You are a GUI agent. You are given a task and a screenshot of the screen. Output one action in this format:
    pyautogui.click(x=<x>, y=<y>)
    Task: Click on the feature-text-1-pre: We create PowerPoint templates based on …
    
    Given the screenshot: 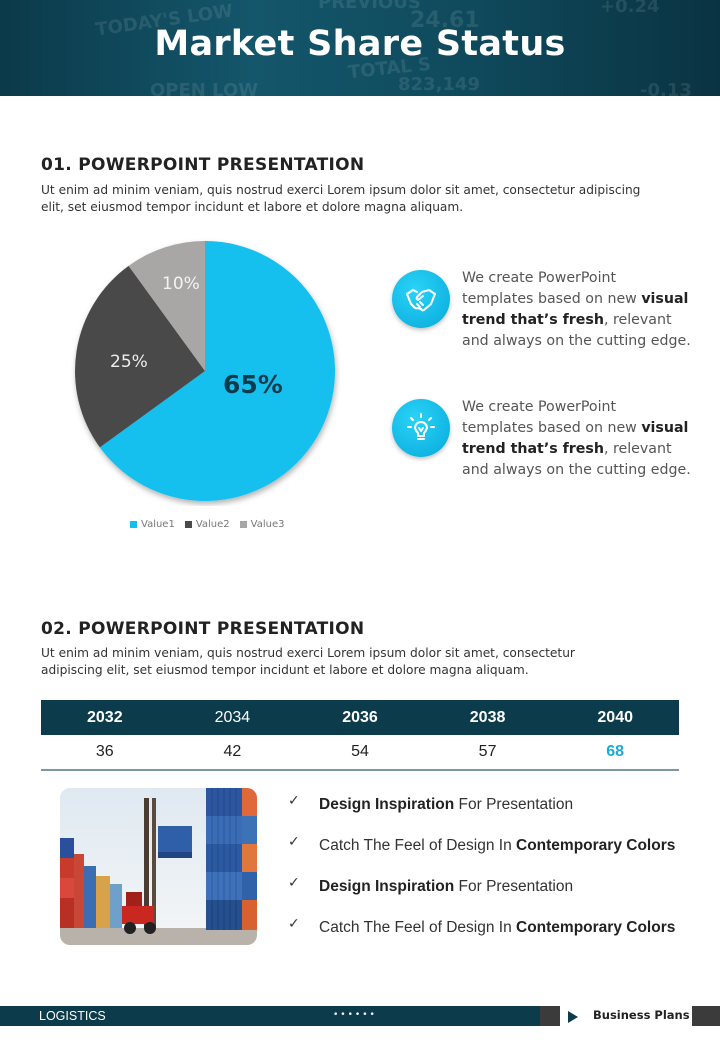 What is the action you would take?
    pyautogui.click(x=552, y=288)
    